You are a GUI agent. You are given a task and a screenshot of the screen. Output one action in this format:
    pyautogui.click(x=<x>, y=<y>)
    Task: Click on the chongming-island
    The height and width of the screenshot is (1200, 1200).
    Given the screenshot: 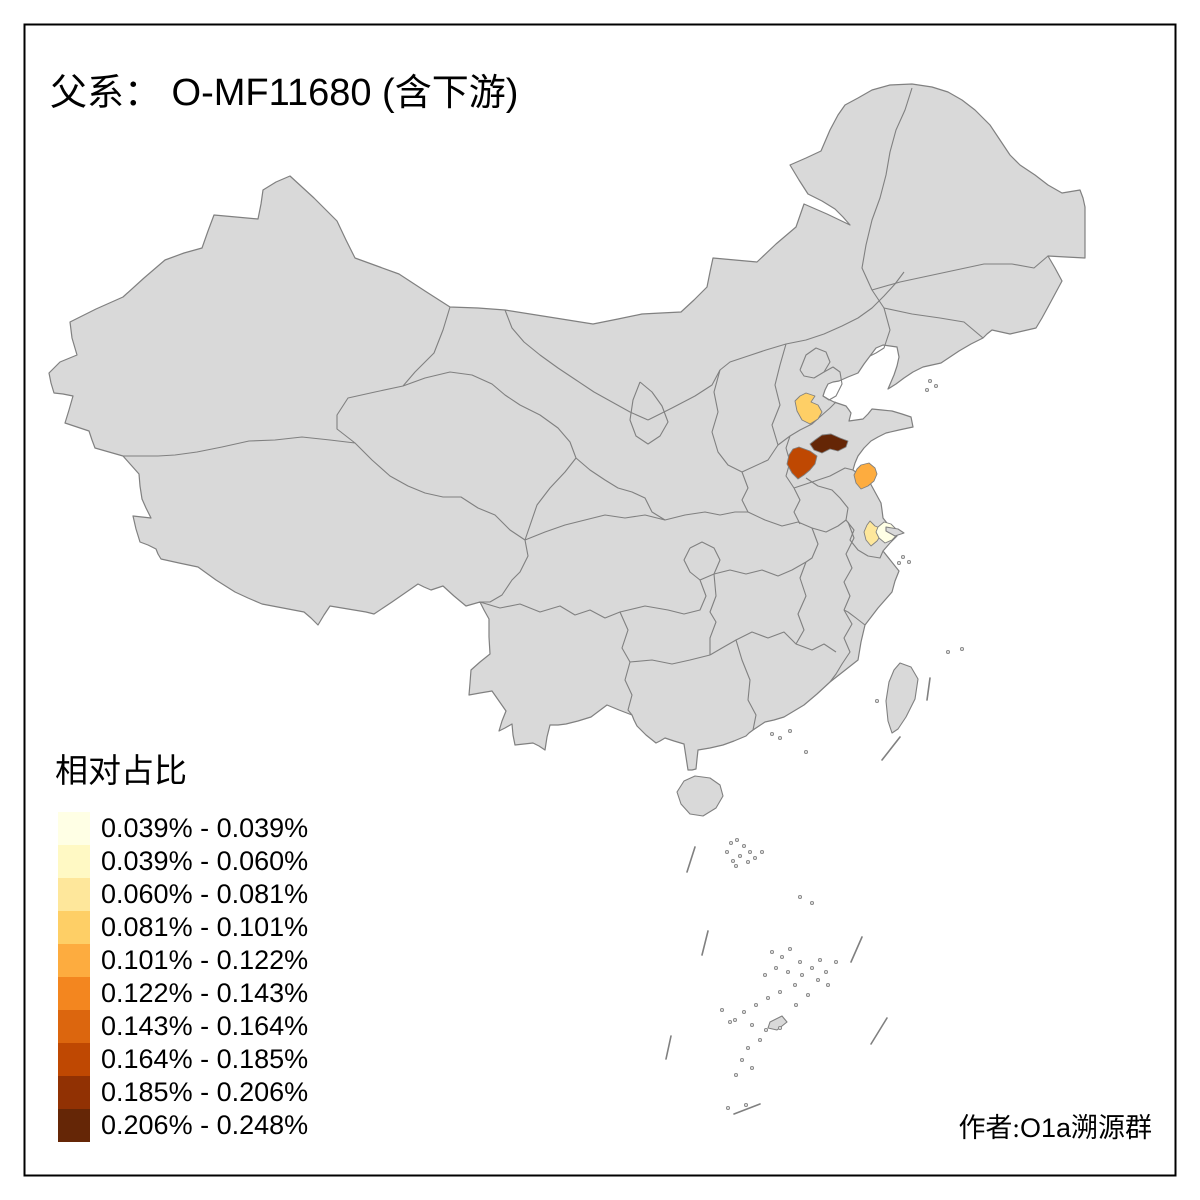 What is the action you would take?
    pyautogui.click(x=895, y=531)
    